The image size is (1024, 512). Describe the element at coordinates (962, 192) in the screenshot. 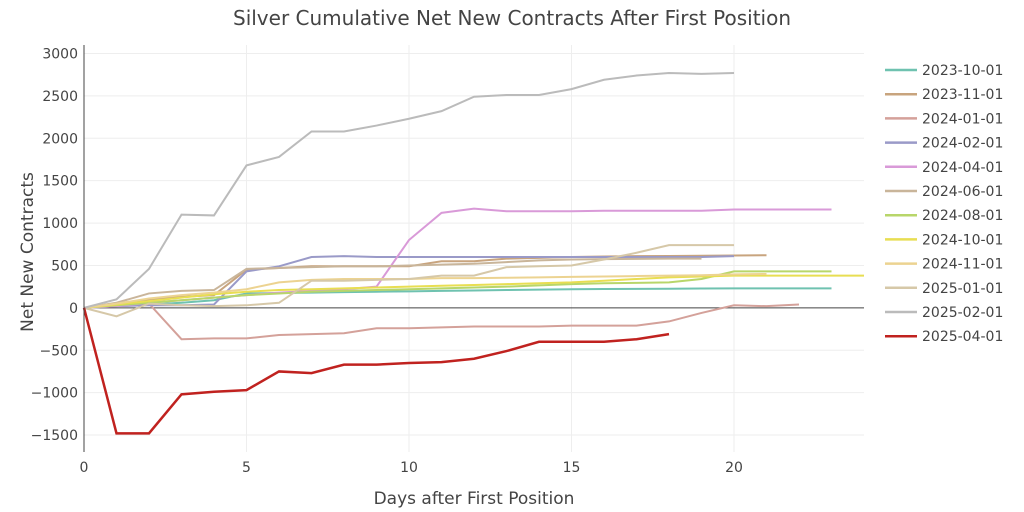

I see `legend-label: 2024-06-01` at that location.